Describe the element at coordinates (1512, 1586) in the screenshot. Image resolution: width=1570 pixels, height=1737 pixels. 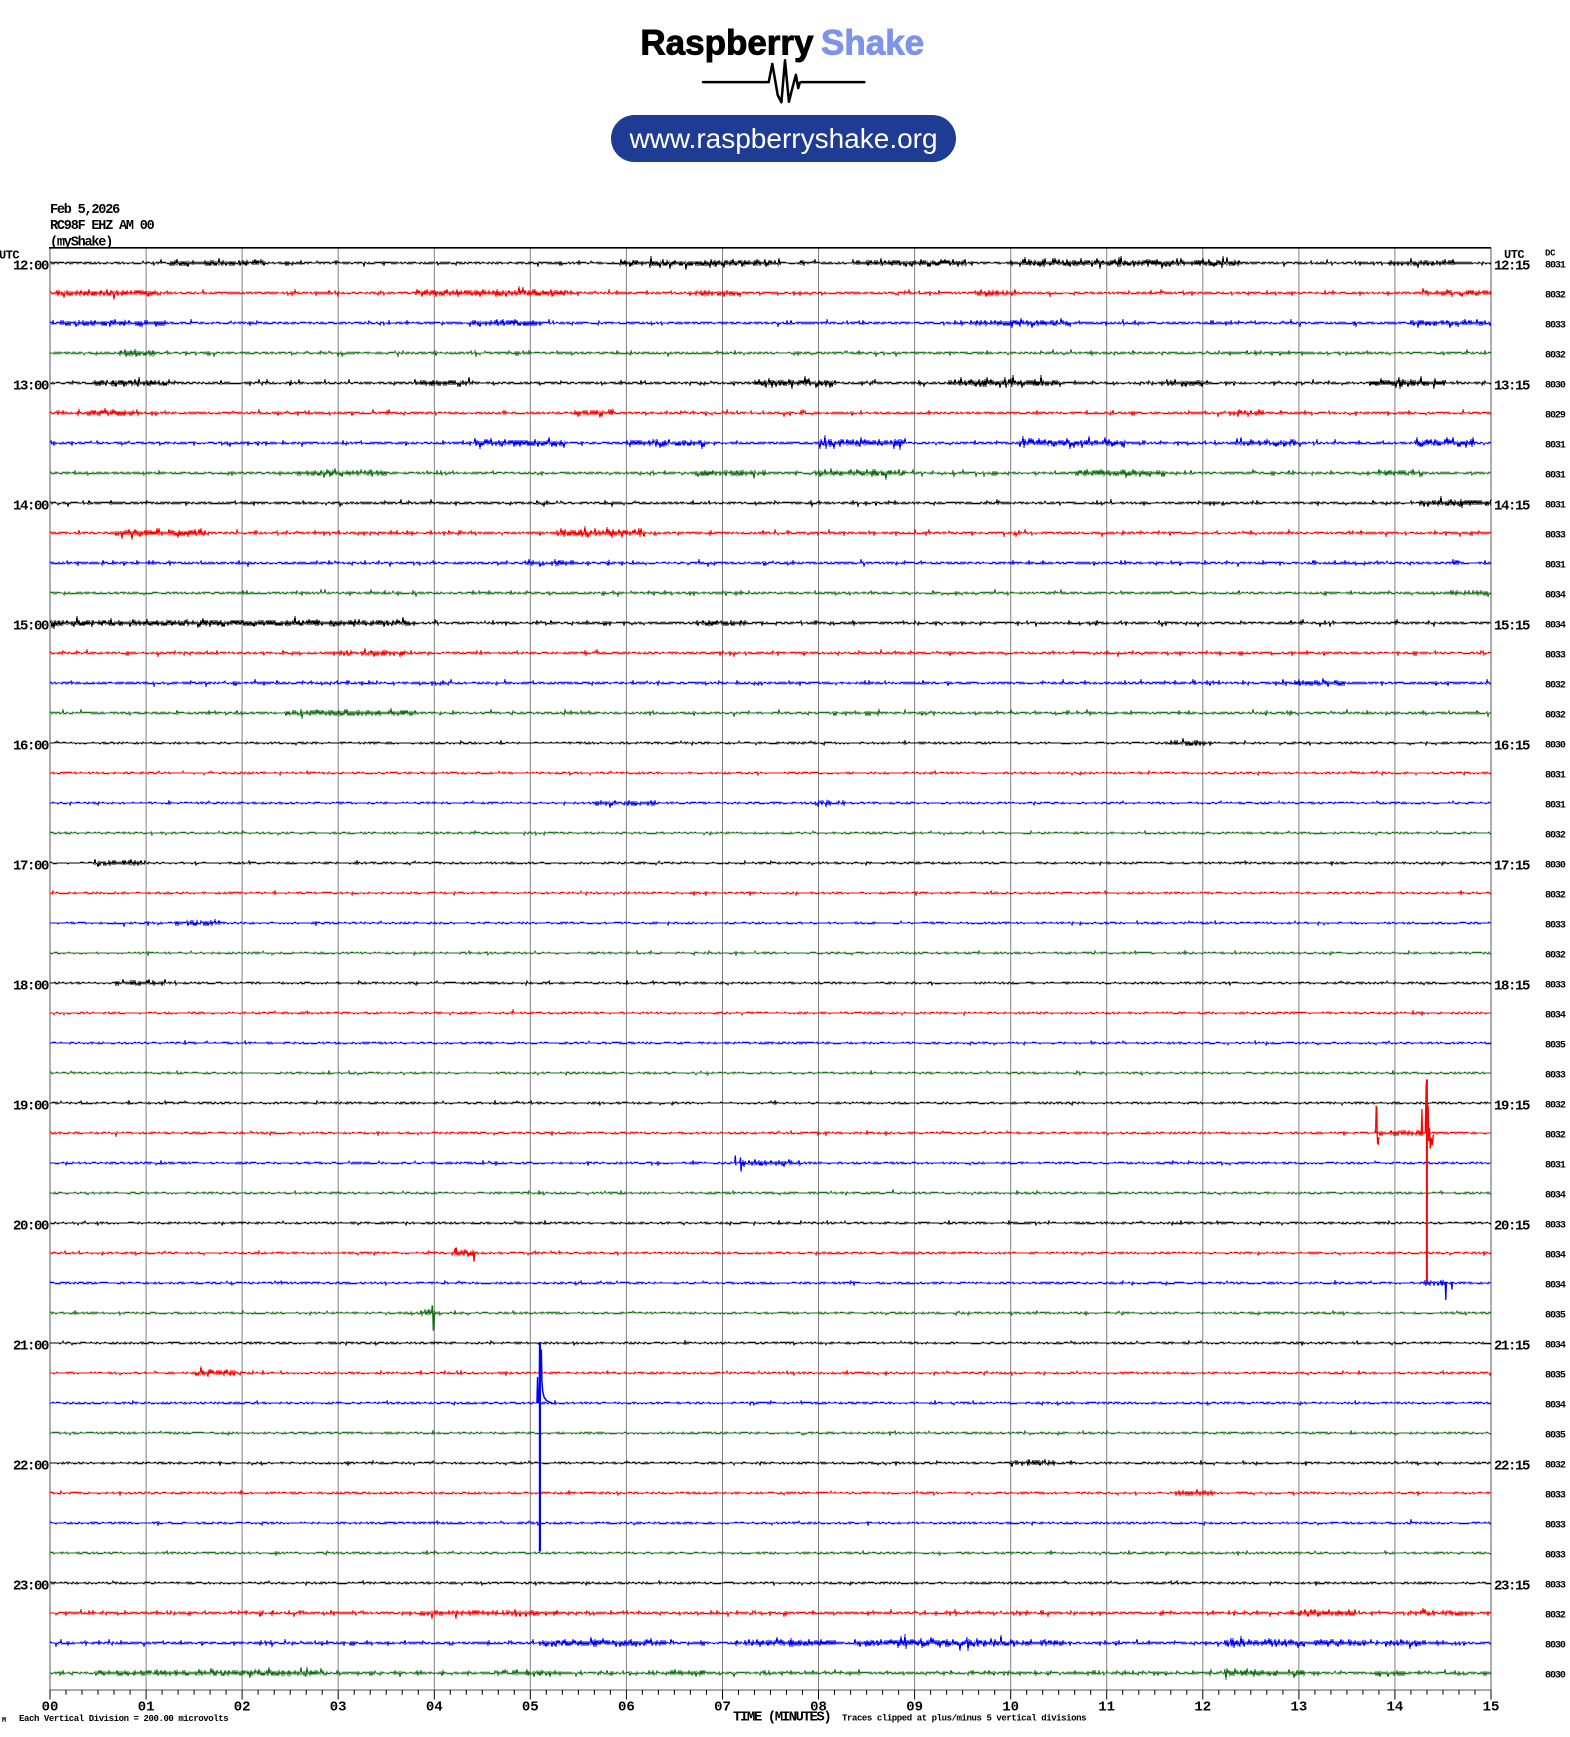
I see `svg-text: 23:15` at that location.